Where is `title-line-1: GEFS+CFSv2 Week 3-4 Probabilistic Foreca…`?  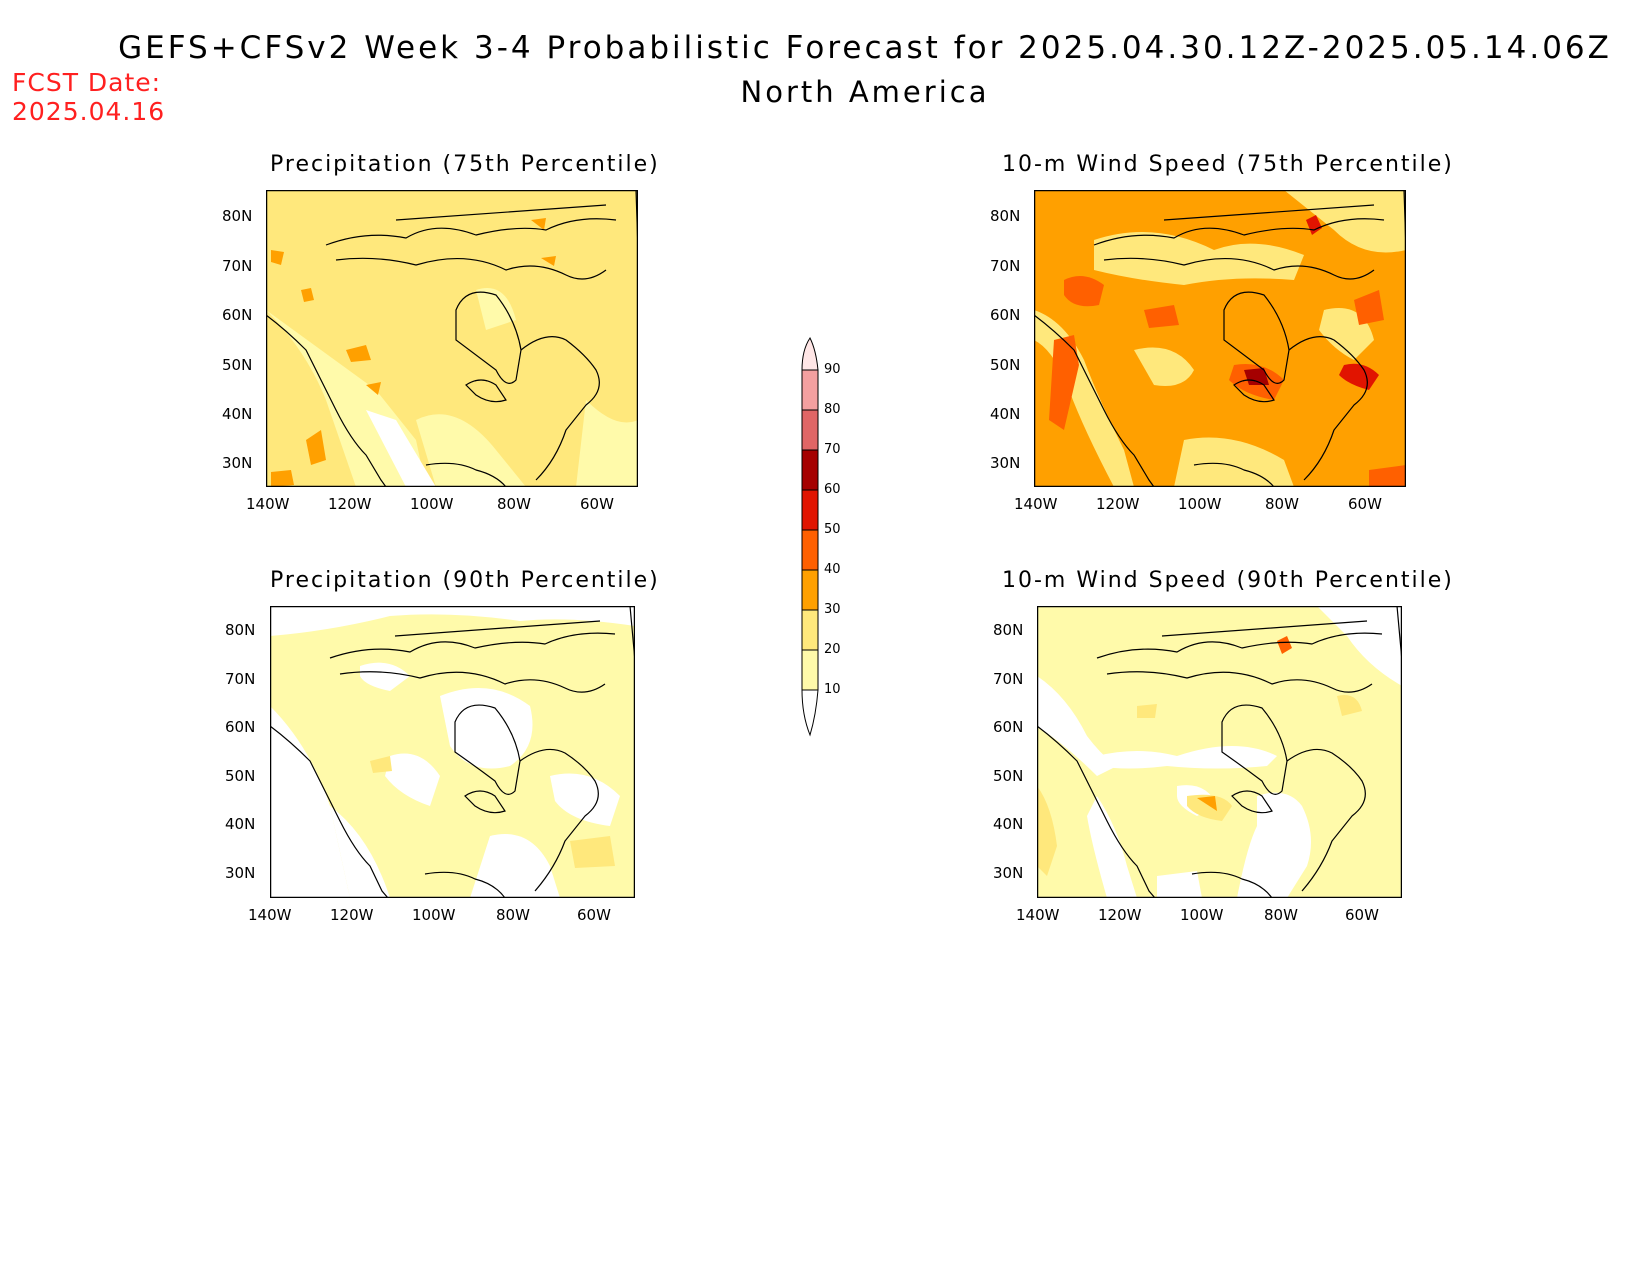 title-line-1: GEFS+CFSv2 Week 3-4 Probabilistic Foreca… is located at coordinates (865, 48).